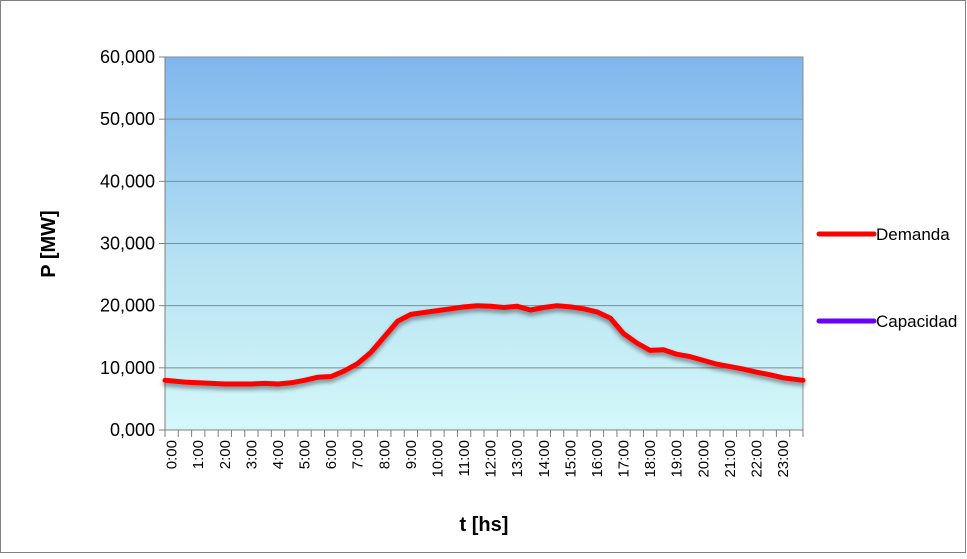  What do you see at coordinates (570, 459) in the screenshot?
I see `x-tick-label: 15:00` at bounding box center [570, 459].